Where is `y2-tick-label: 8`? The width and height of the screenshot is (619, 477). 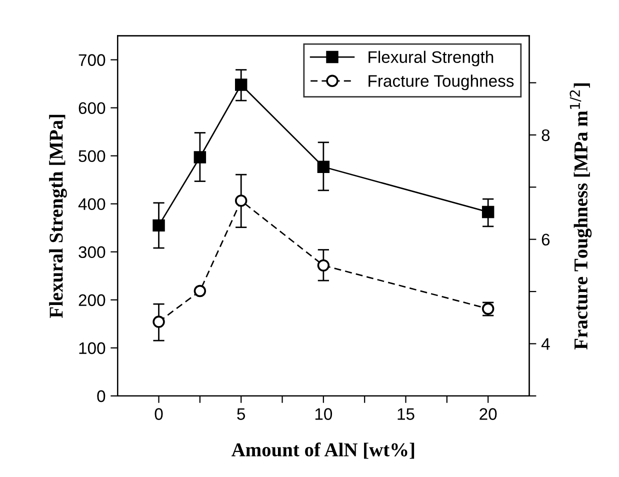
y2-tick-label: 8 is located at coordinates (546, 135).